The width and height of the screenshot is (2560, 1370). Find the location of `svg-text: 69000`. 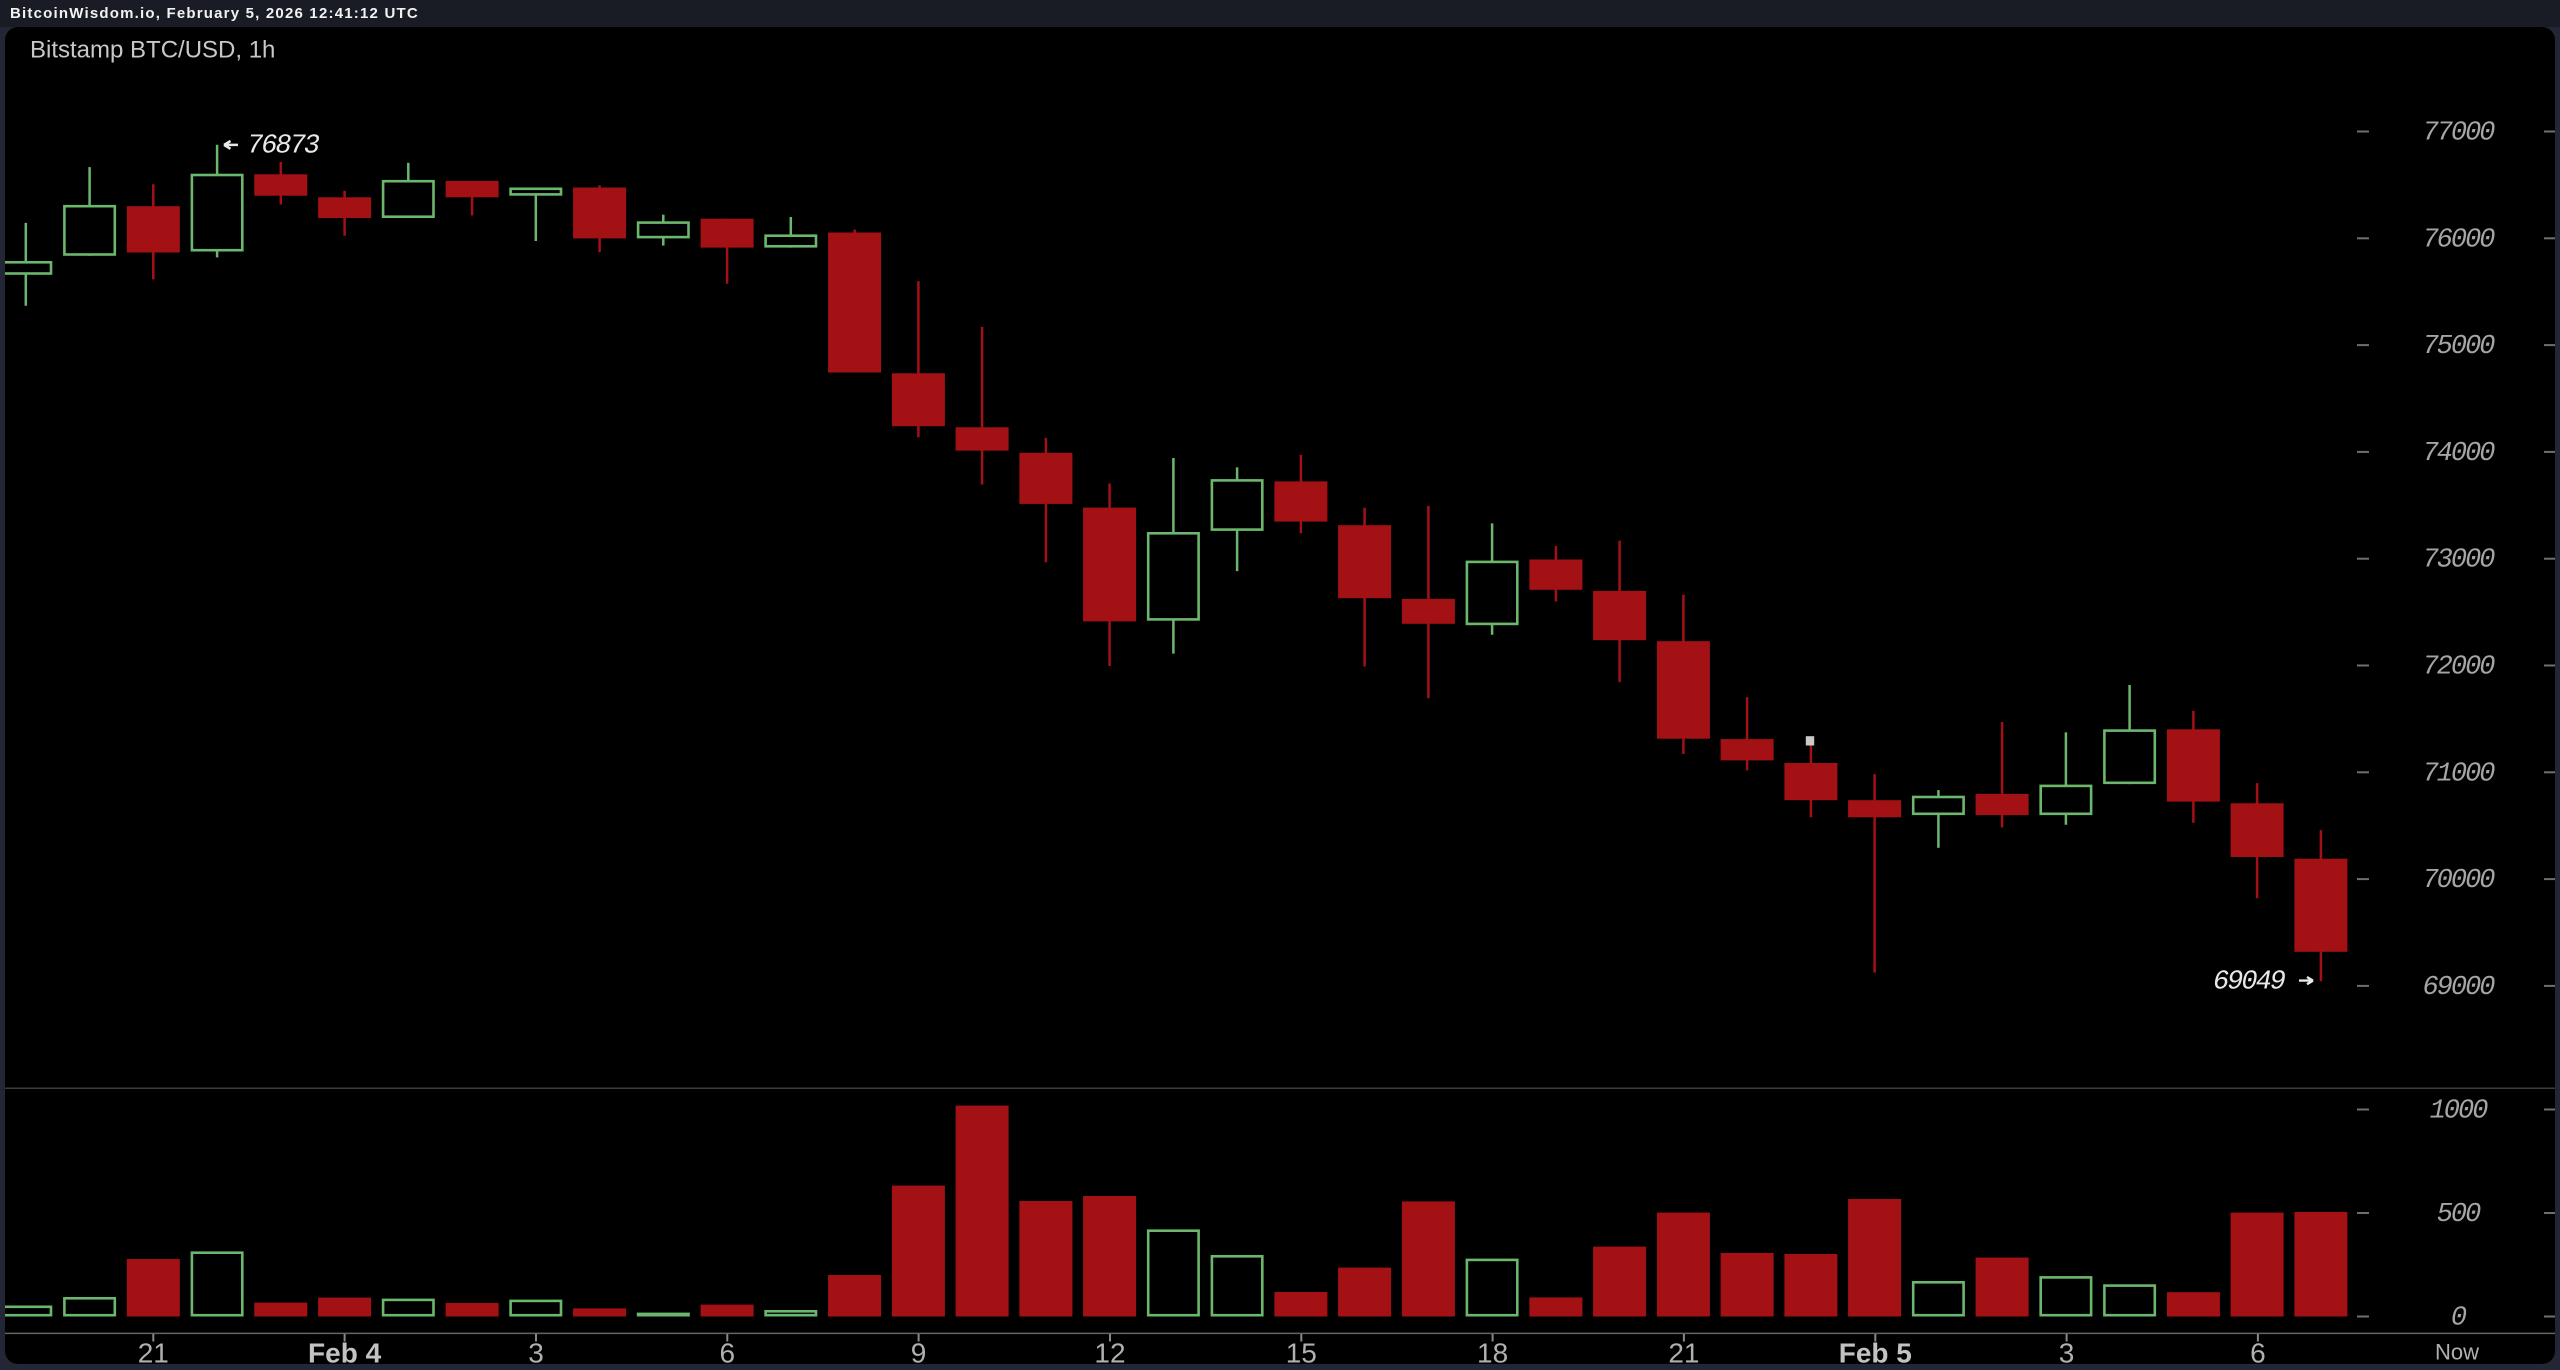

svg-text: 69000 is located at coordinates (2458, 988).